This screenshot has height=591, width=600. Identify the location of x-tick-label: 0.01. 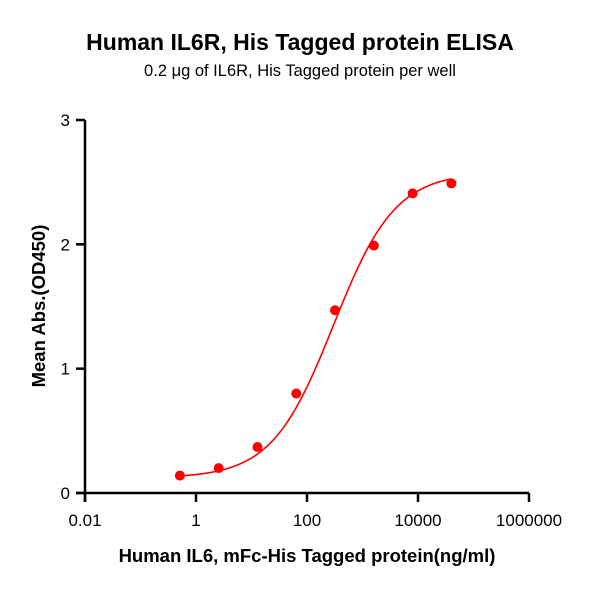
(84, 520).